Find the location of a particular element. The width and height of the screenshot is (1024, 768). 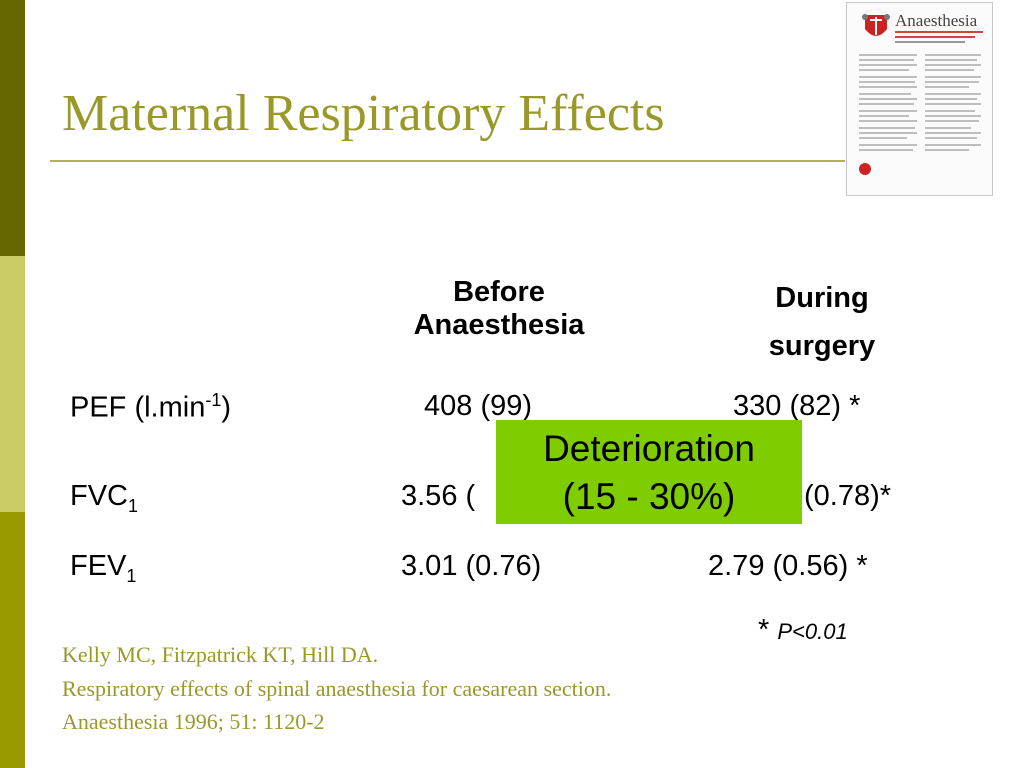

header-during: During surgery is located at coordinates (822, 322).